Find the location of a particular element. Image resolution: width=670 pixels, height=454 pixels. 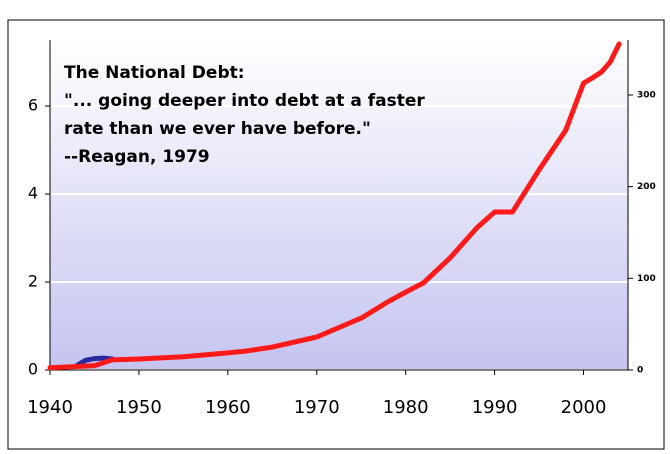

annotation: The National Debt: is located at coordinates (154, 73).